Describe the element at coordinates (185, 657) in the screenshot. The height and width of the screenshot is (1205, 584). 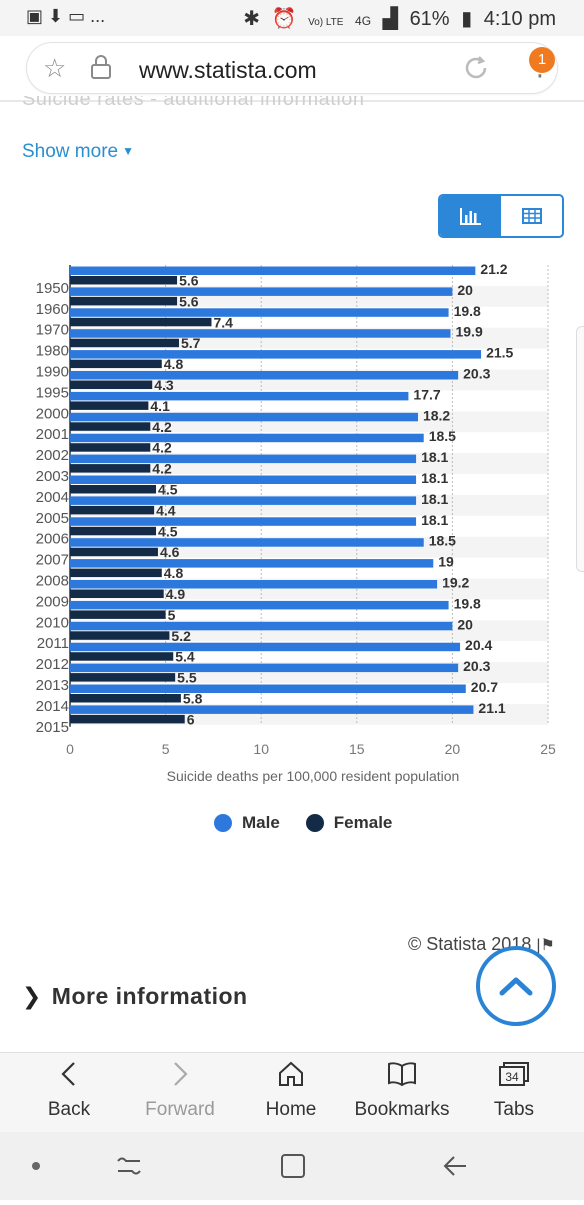
I see `data-label-female: 5.4` at that location.